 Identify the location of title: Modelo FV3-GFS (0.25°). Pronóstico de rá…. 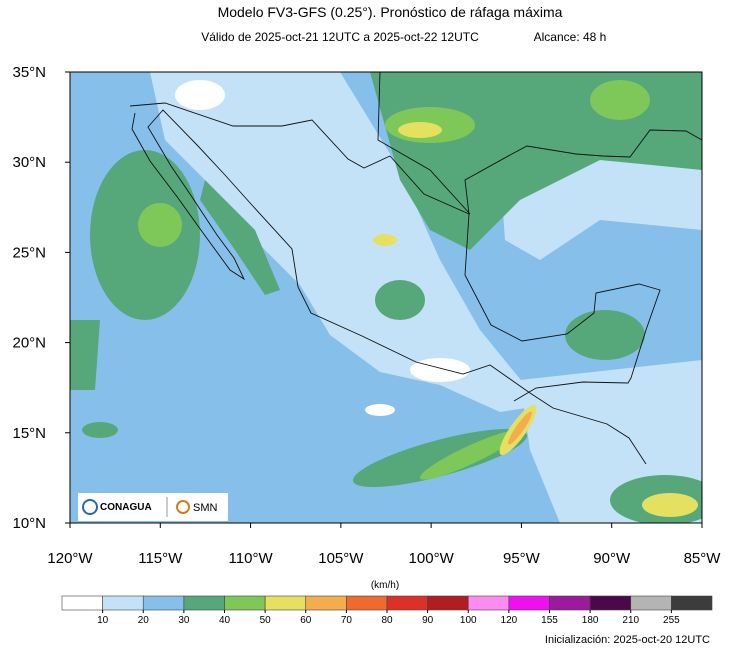
(390, 12).